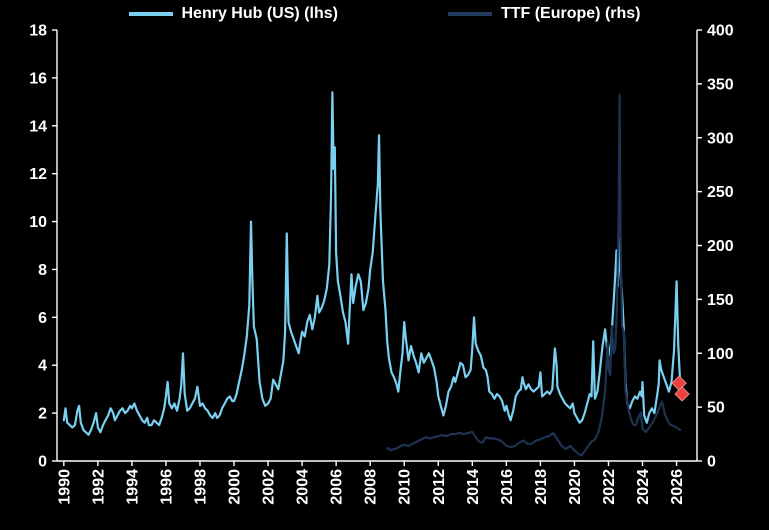 The width and height of the screenshot is (769, 530). Describe the element at coordinates (42, 318) in the screenshot. I see `y-left-tick-label: 6` at that location.